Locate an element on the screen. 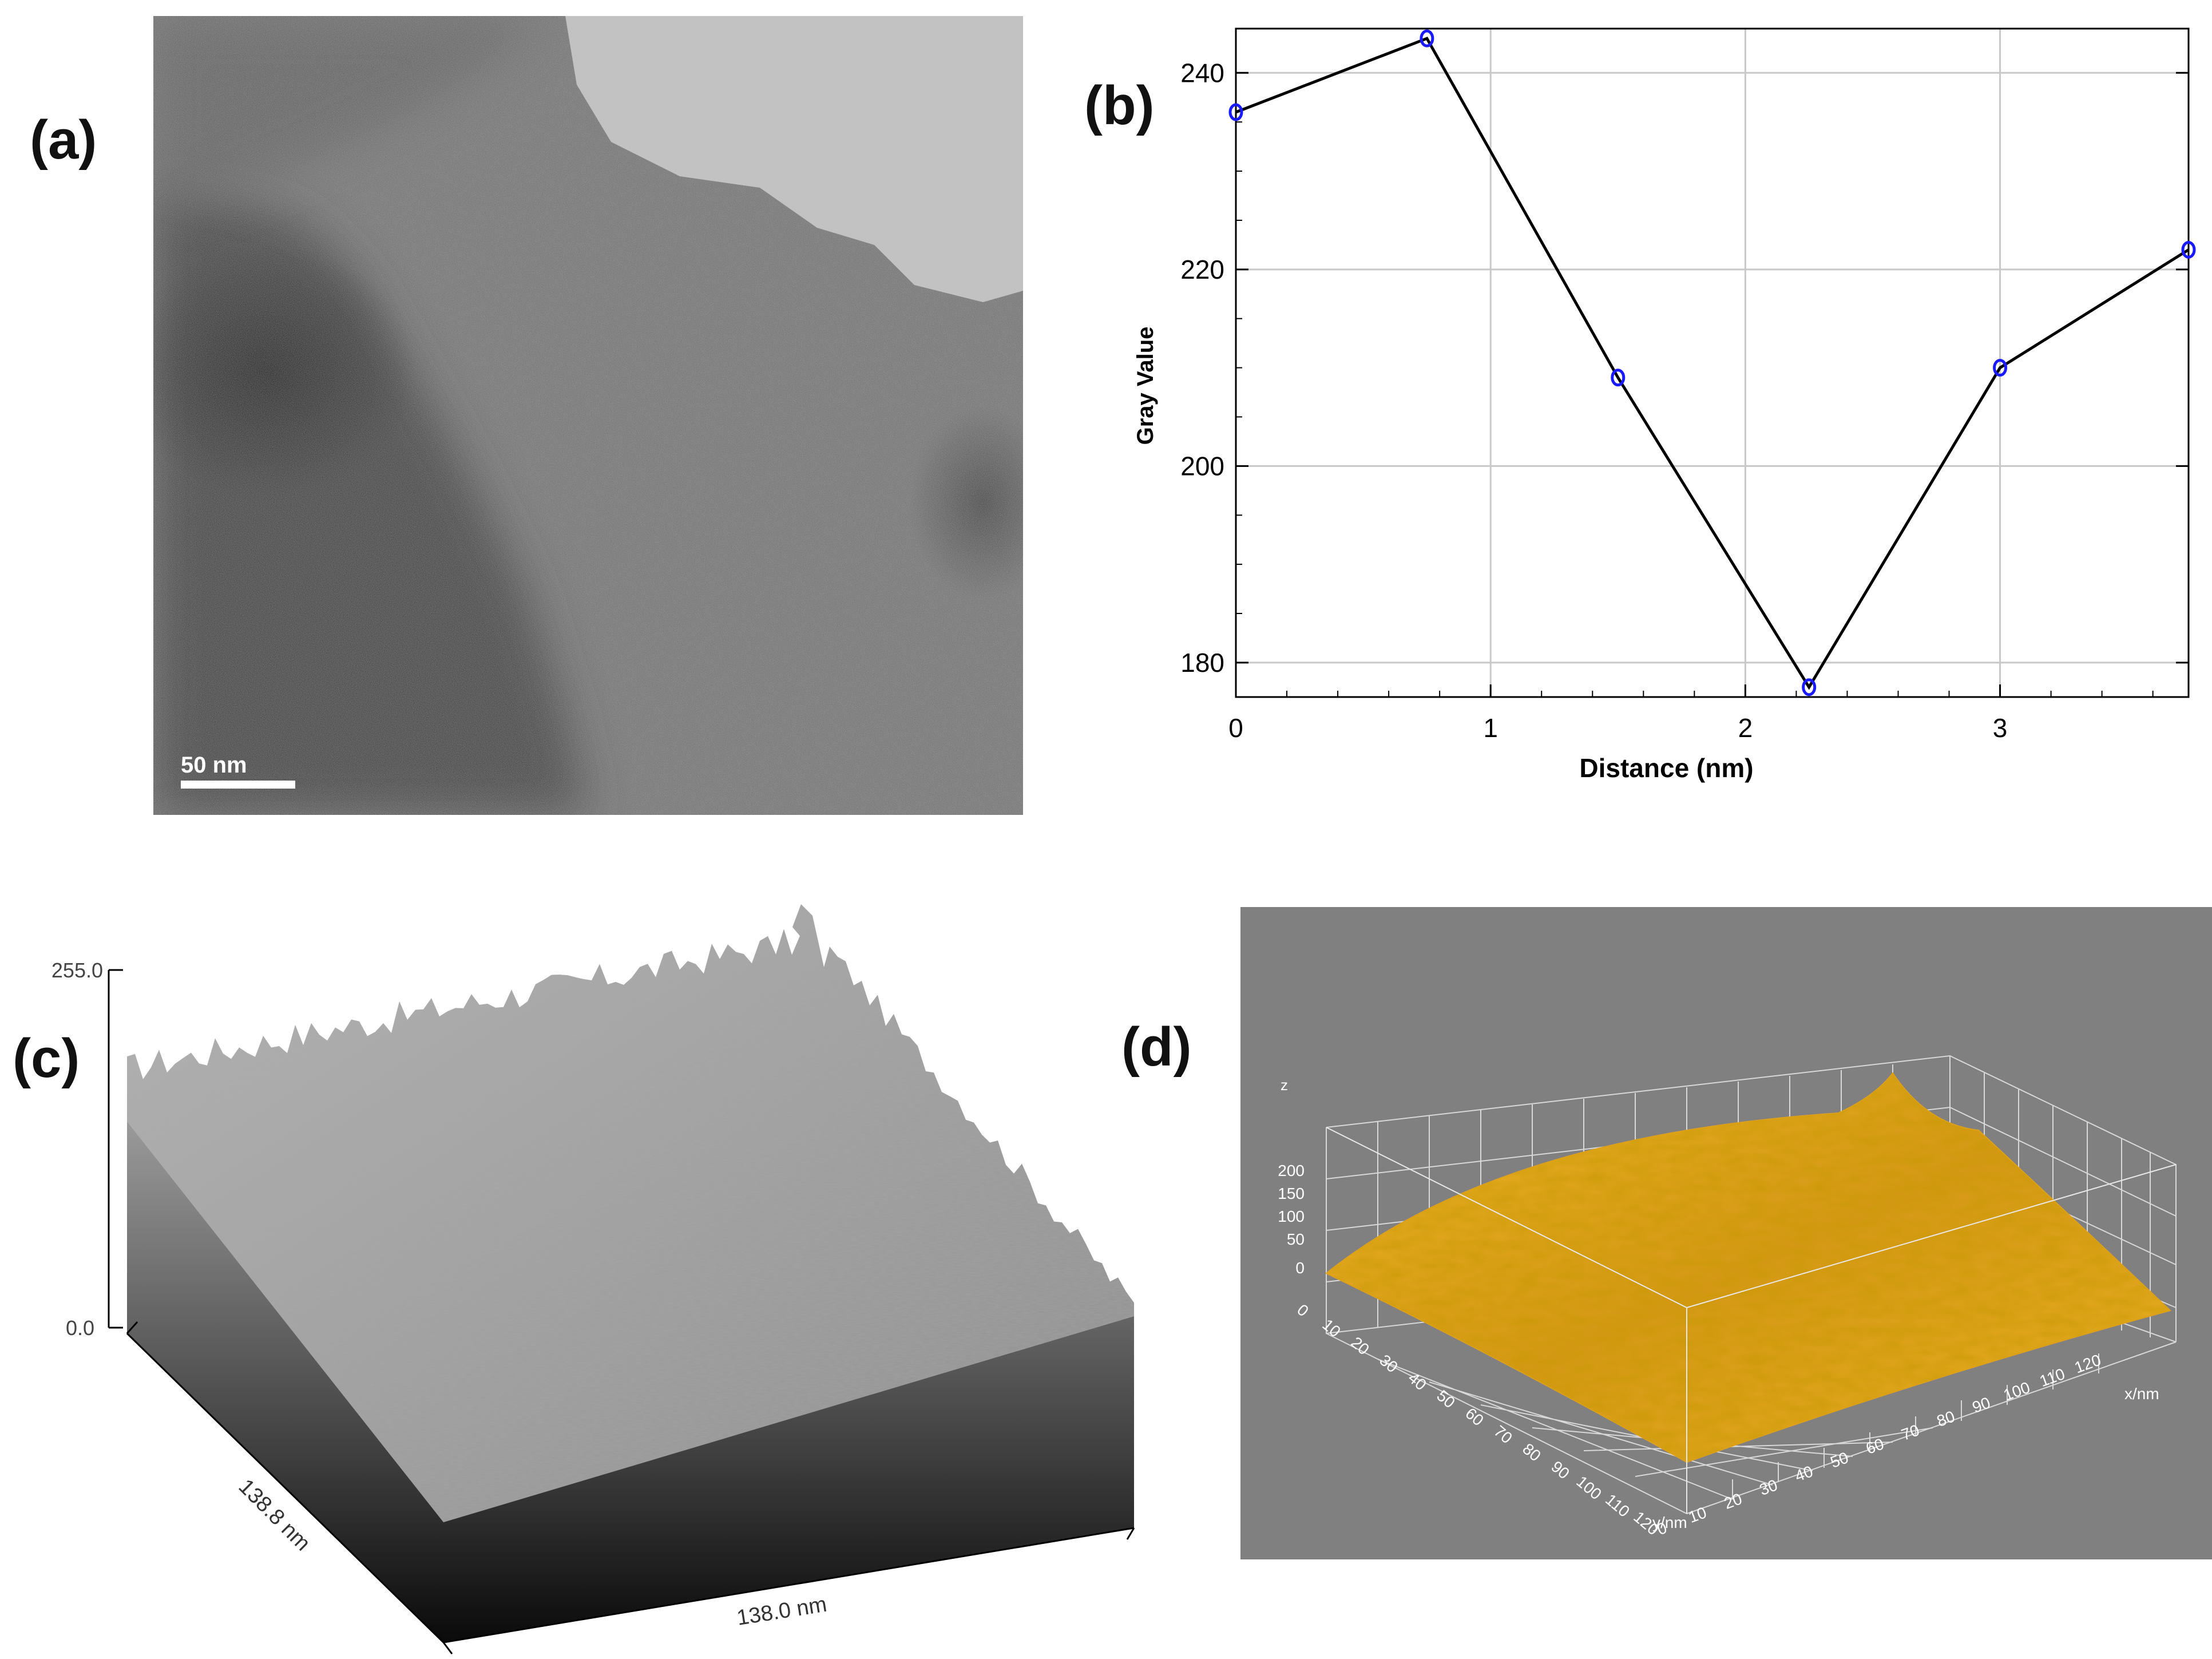 The image size is (2212, 1659). x-axis-label: Distance (nm) is located at coordinates (1666, 768).